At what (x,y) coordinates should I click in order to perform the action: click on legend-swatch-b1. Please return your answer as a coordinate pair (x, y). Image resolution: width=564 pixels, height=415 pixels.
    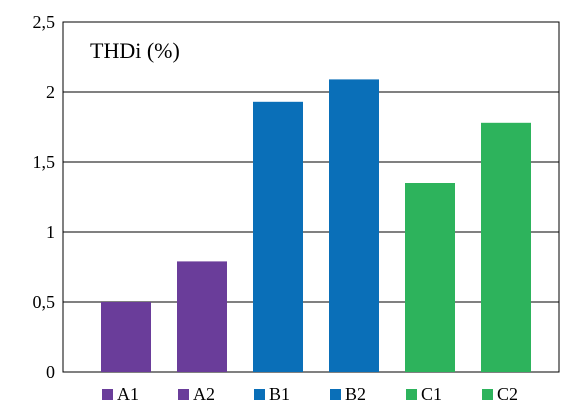
    Looking at the image, I should click on (259, 394).